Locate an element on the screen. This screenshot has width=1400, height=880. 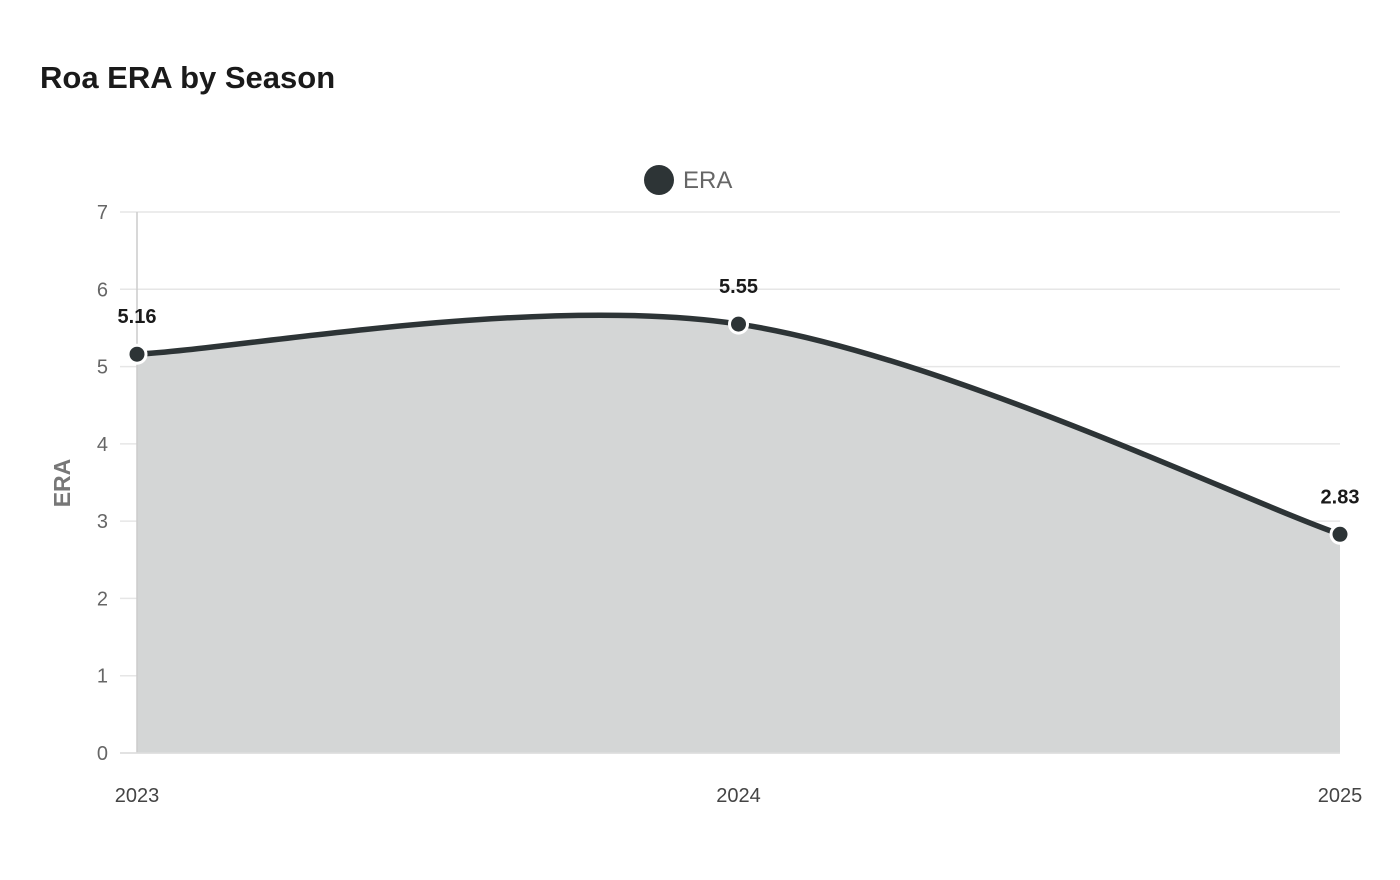
legend-label: ERA is located at coordinates (707, 180).